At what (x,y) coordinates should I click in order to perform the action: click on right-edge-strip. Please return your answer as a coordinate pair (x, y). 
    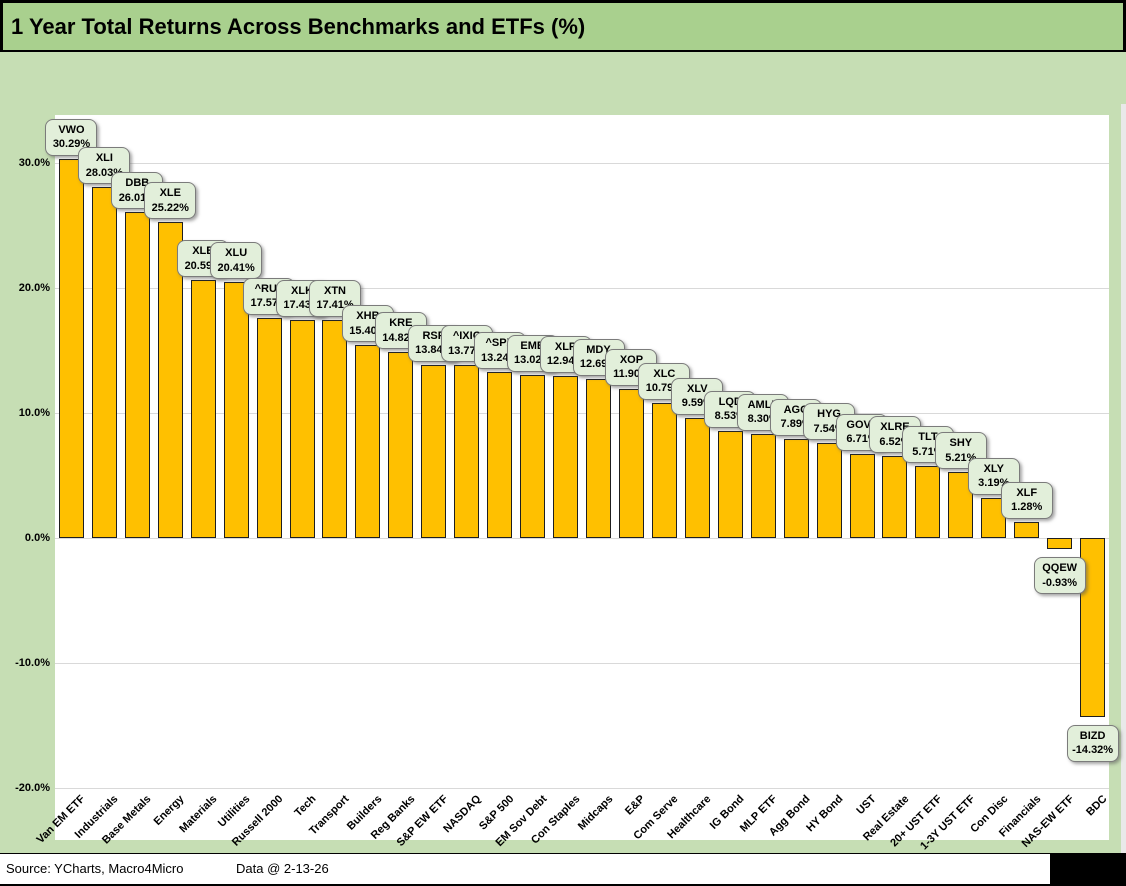
    Looking at the image, I should click on (1123, 495).